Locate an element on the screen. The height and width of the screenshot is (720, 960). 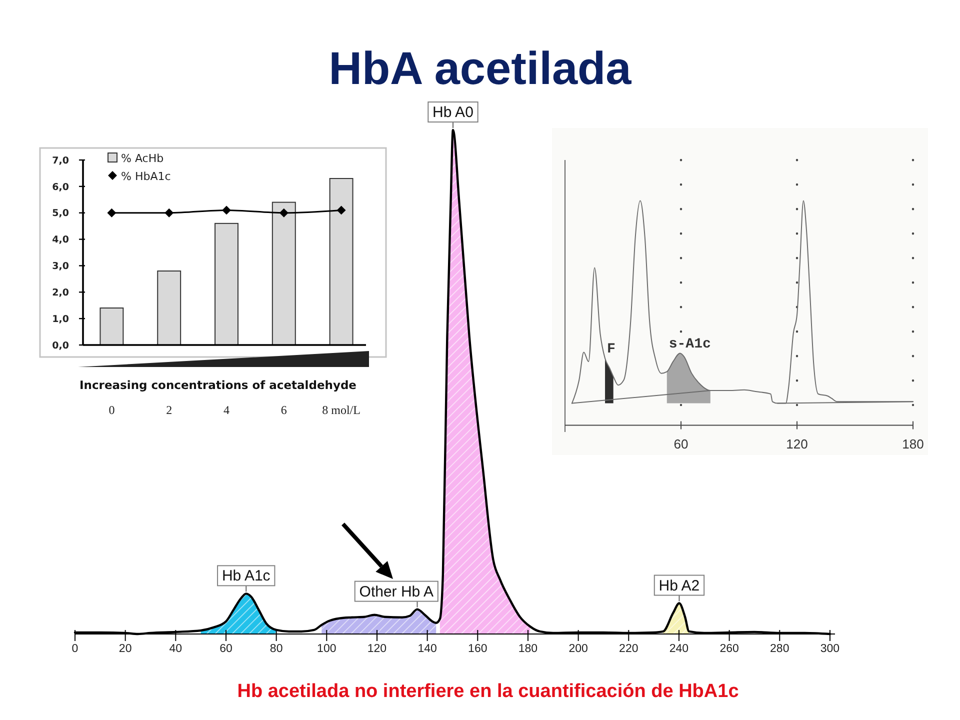
x-axis-title: Increasing concentrations of acetaldehyde is located at coordinates (218, 385).